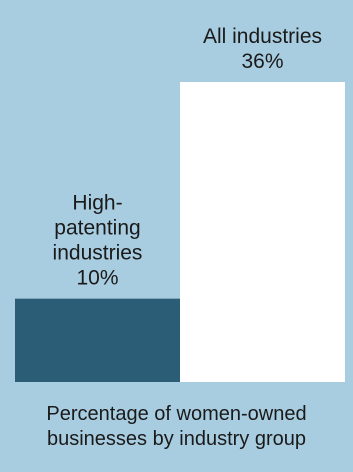 The width and height of the screenshot is (353, 472). What do you see at coordinates (176, 414) in the screenshot?
I see `caption-line-1: Percentage of women-owned` at bounding box center [176, 414].